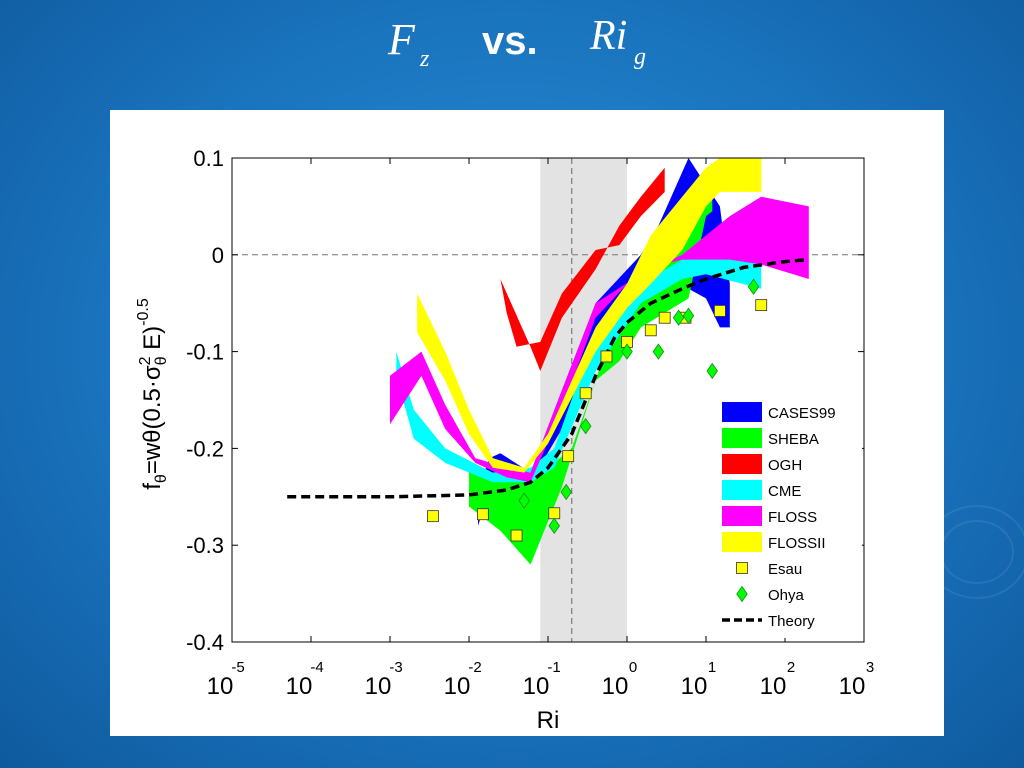  What do you see at coordinates (742, 516) in the screenshot?
I see `legend-swatch-floss` at bounding box center [742, 516].